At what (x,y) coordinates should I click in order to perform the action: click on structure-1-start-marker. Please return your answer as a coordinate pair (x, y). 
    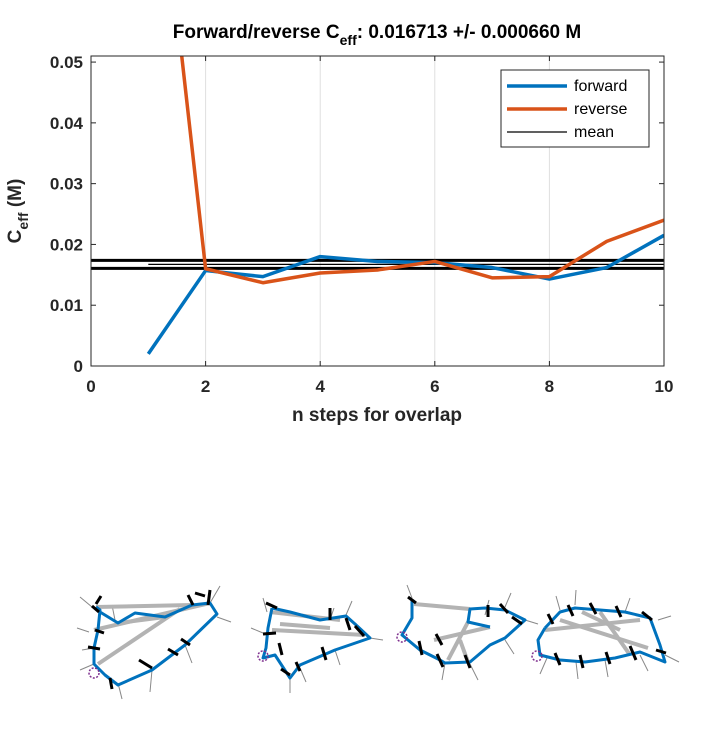
    Looking at the image, I should click on (94, 673).